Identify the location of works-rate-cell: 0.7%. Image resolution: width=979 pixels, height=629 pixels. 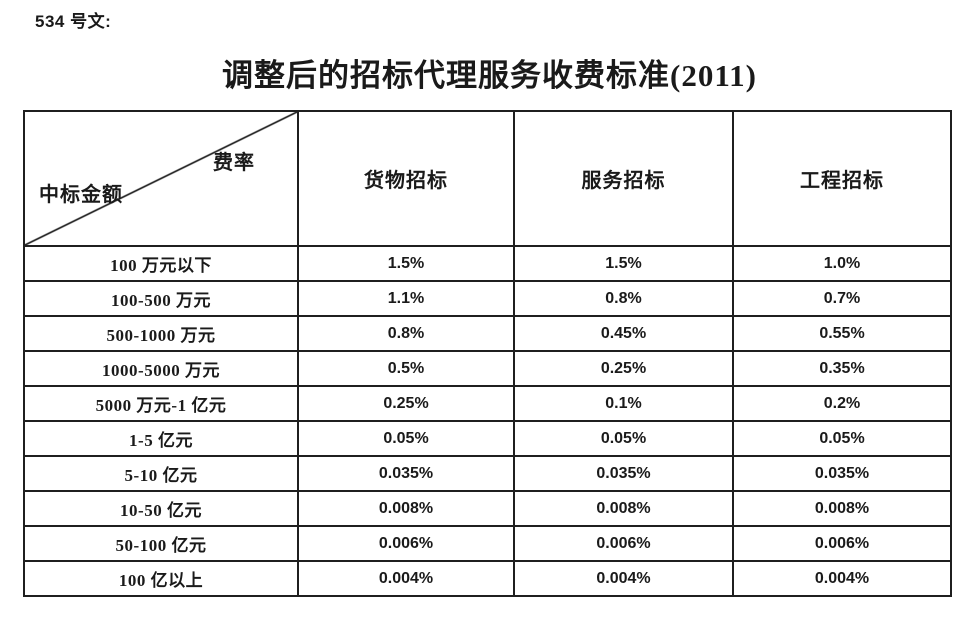
(842, 298).